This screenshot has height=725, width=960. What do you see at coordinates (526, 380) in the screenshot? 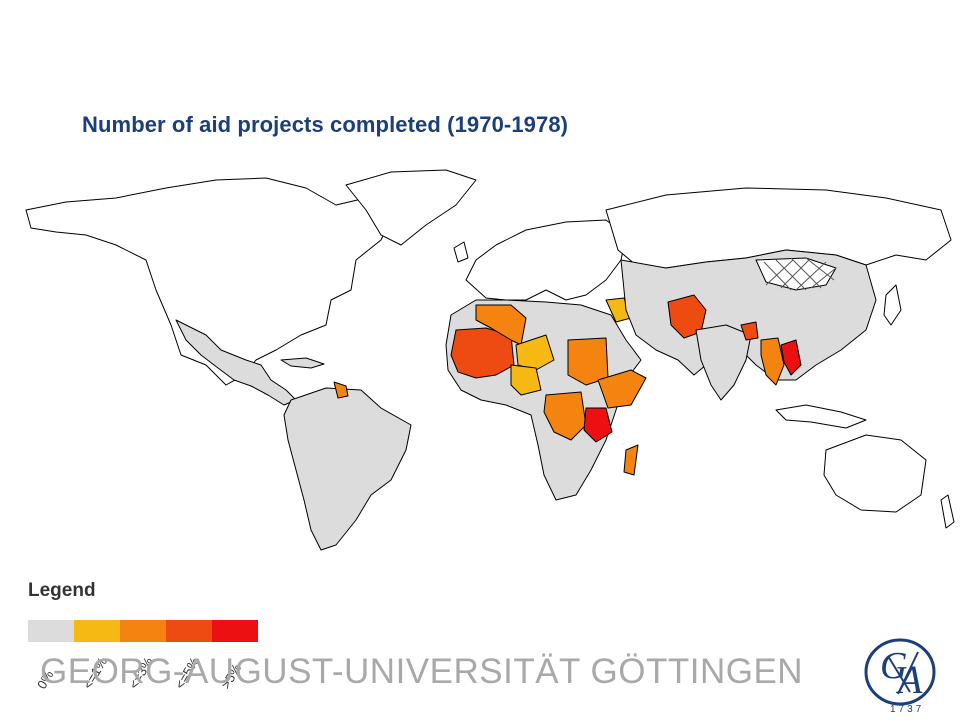
I see `nigeria` at bounding box center [526, 380].